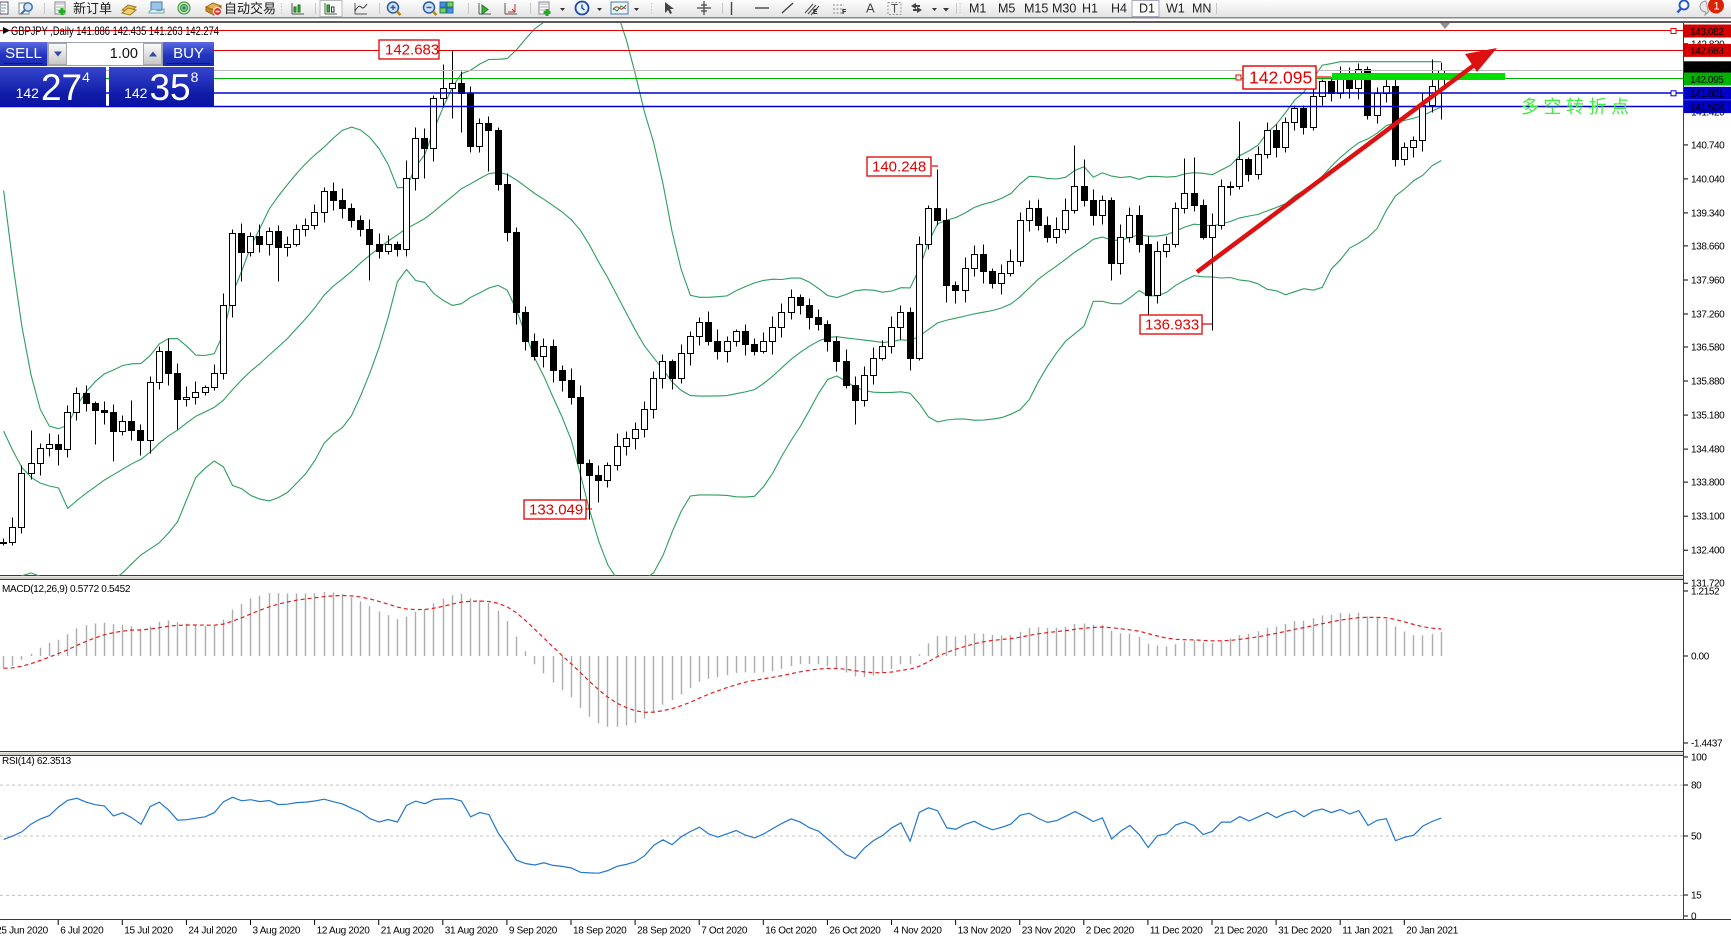 The image size is (1731, 938). Describe the element at coordinates (1172, 325) in the screenshot. I see `svg-text: 136.933` at that location.